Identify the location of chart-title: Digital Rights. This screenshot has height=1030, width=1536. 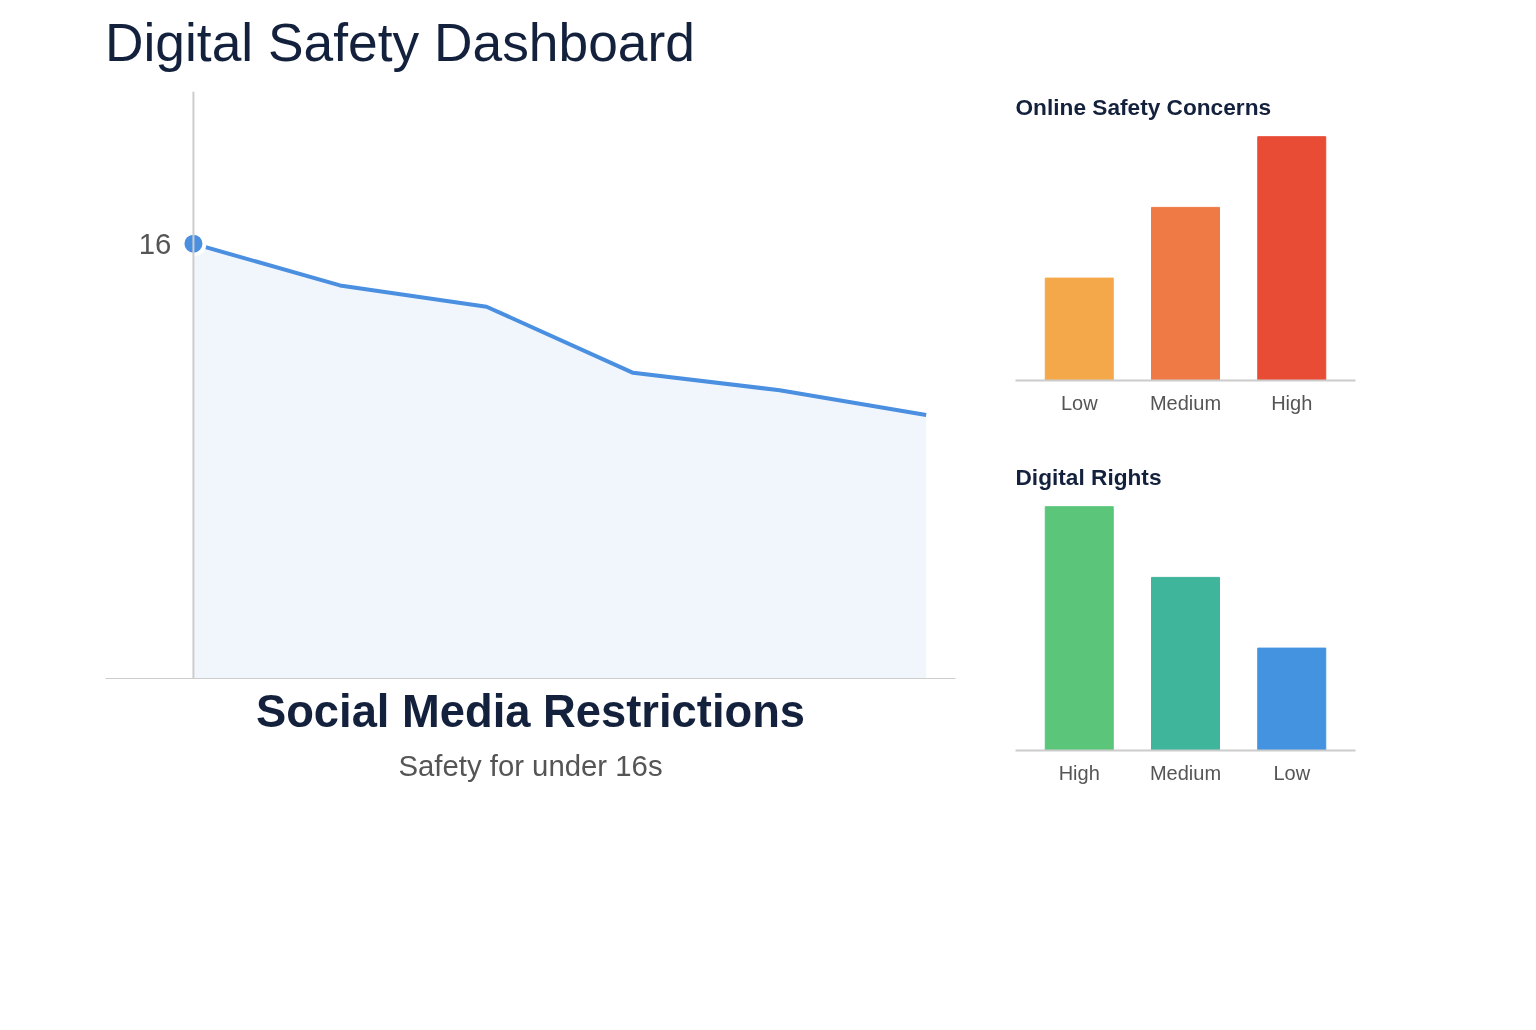
(1088, 476).